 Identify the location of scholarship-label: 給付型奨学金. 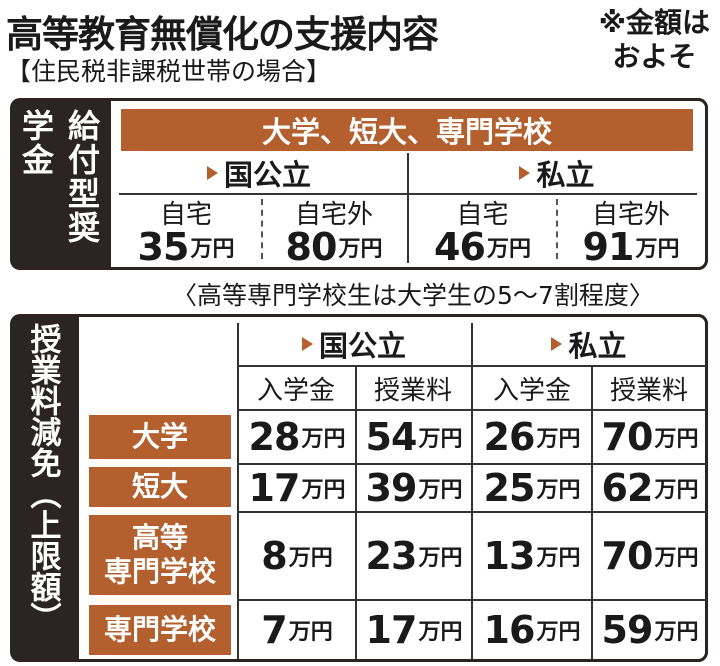
(59, 177).